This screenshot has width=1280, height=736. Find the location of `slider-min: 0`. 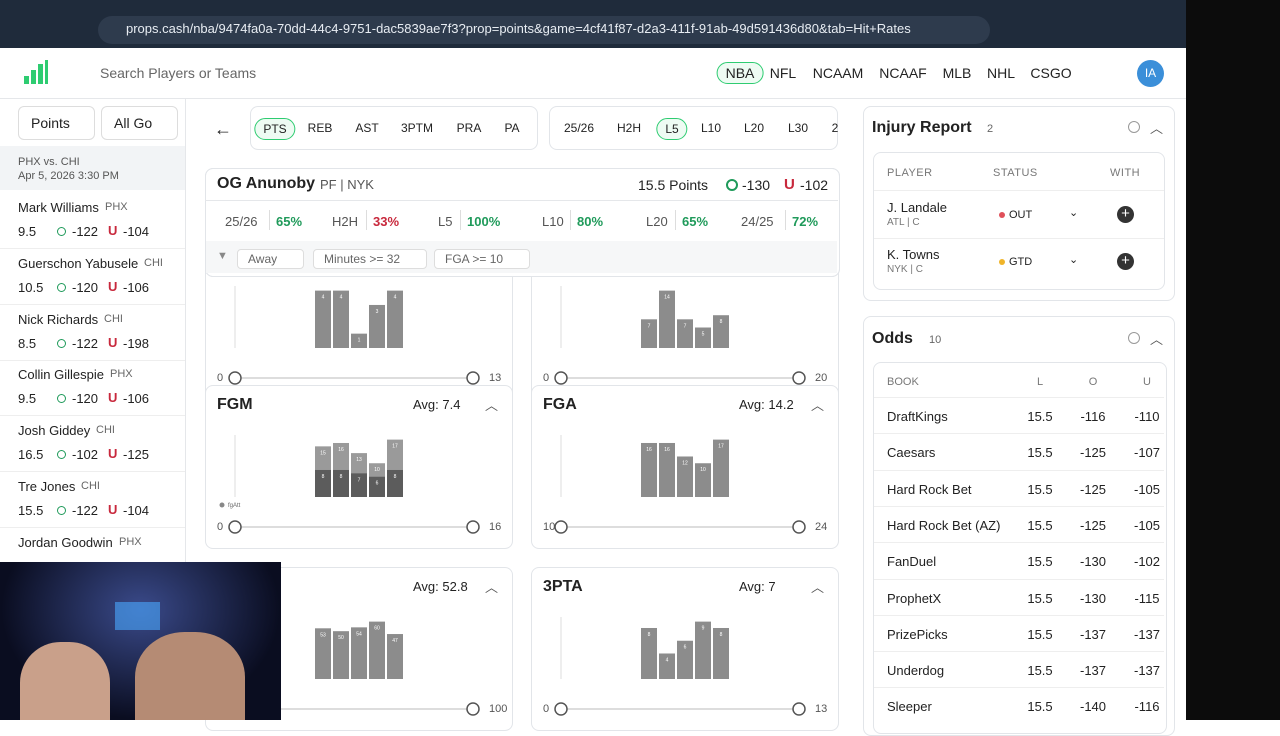

slider-min: 0 is located at coordinates (546, 378).